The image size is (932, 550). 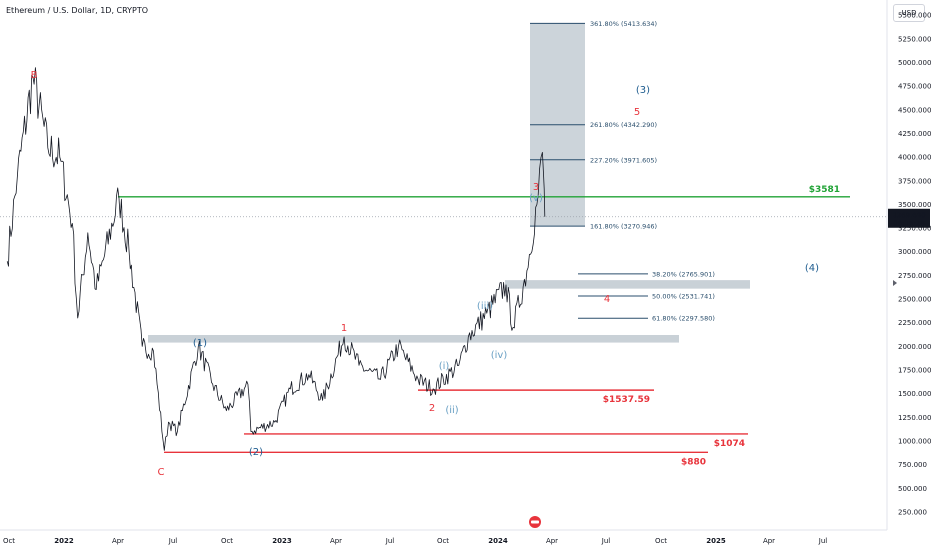 I want to click on wave-label-blue: (2), so click(x=256, y=452).